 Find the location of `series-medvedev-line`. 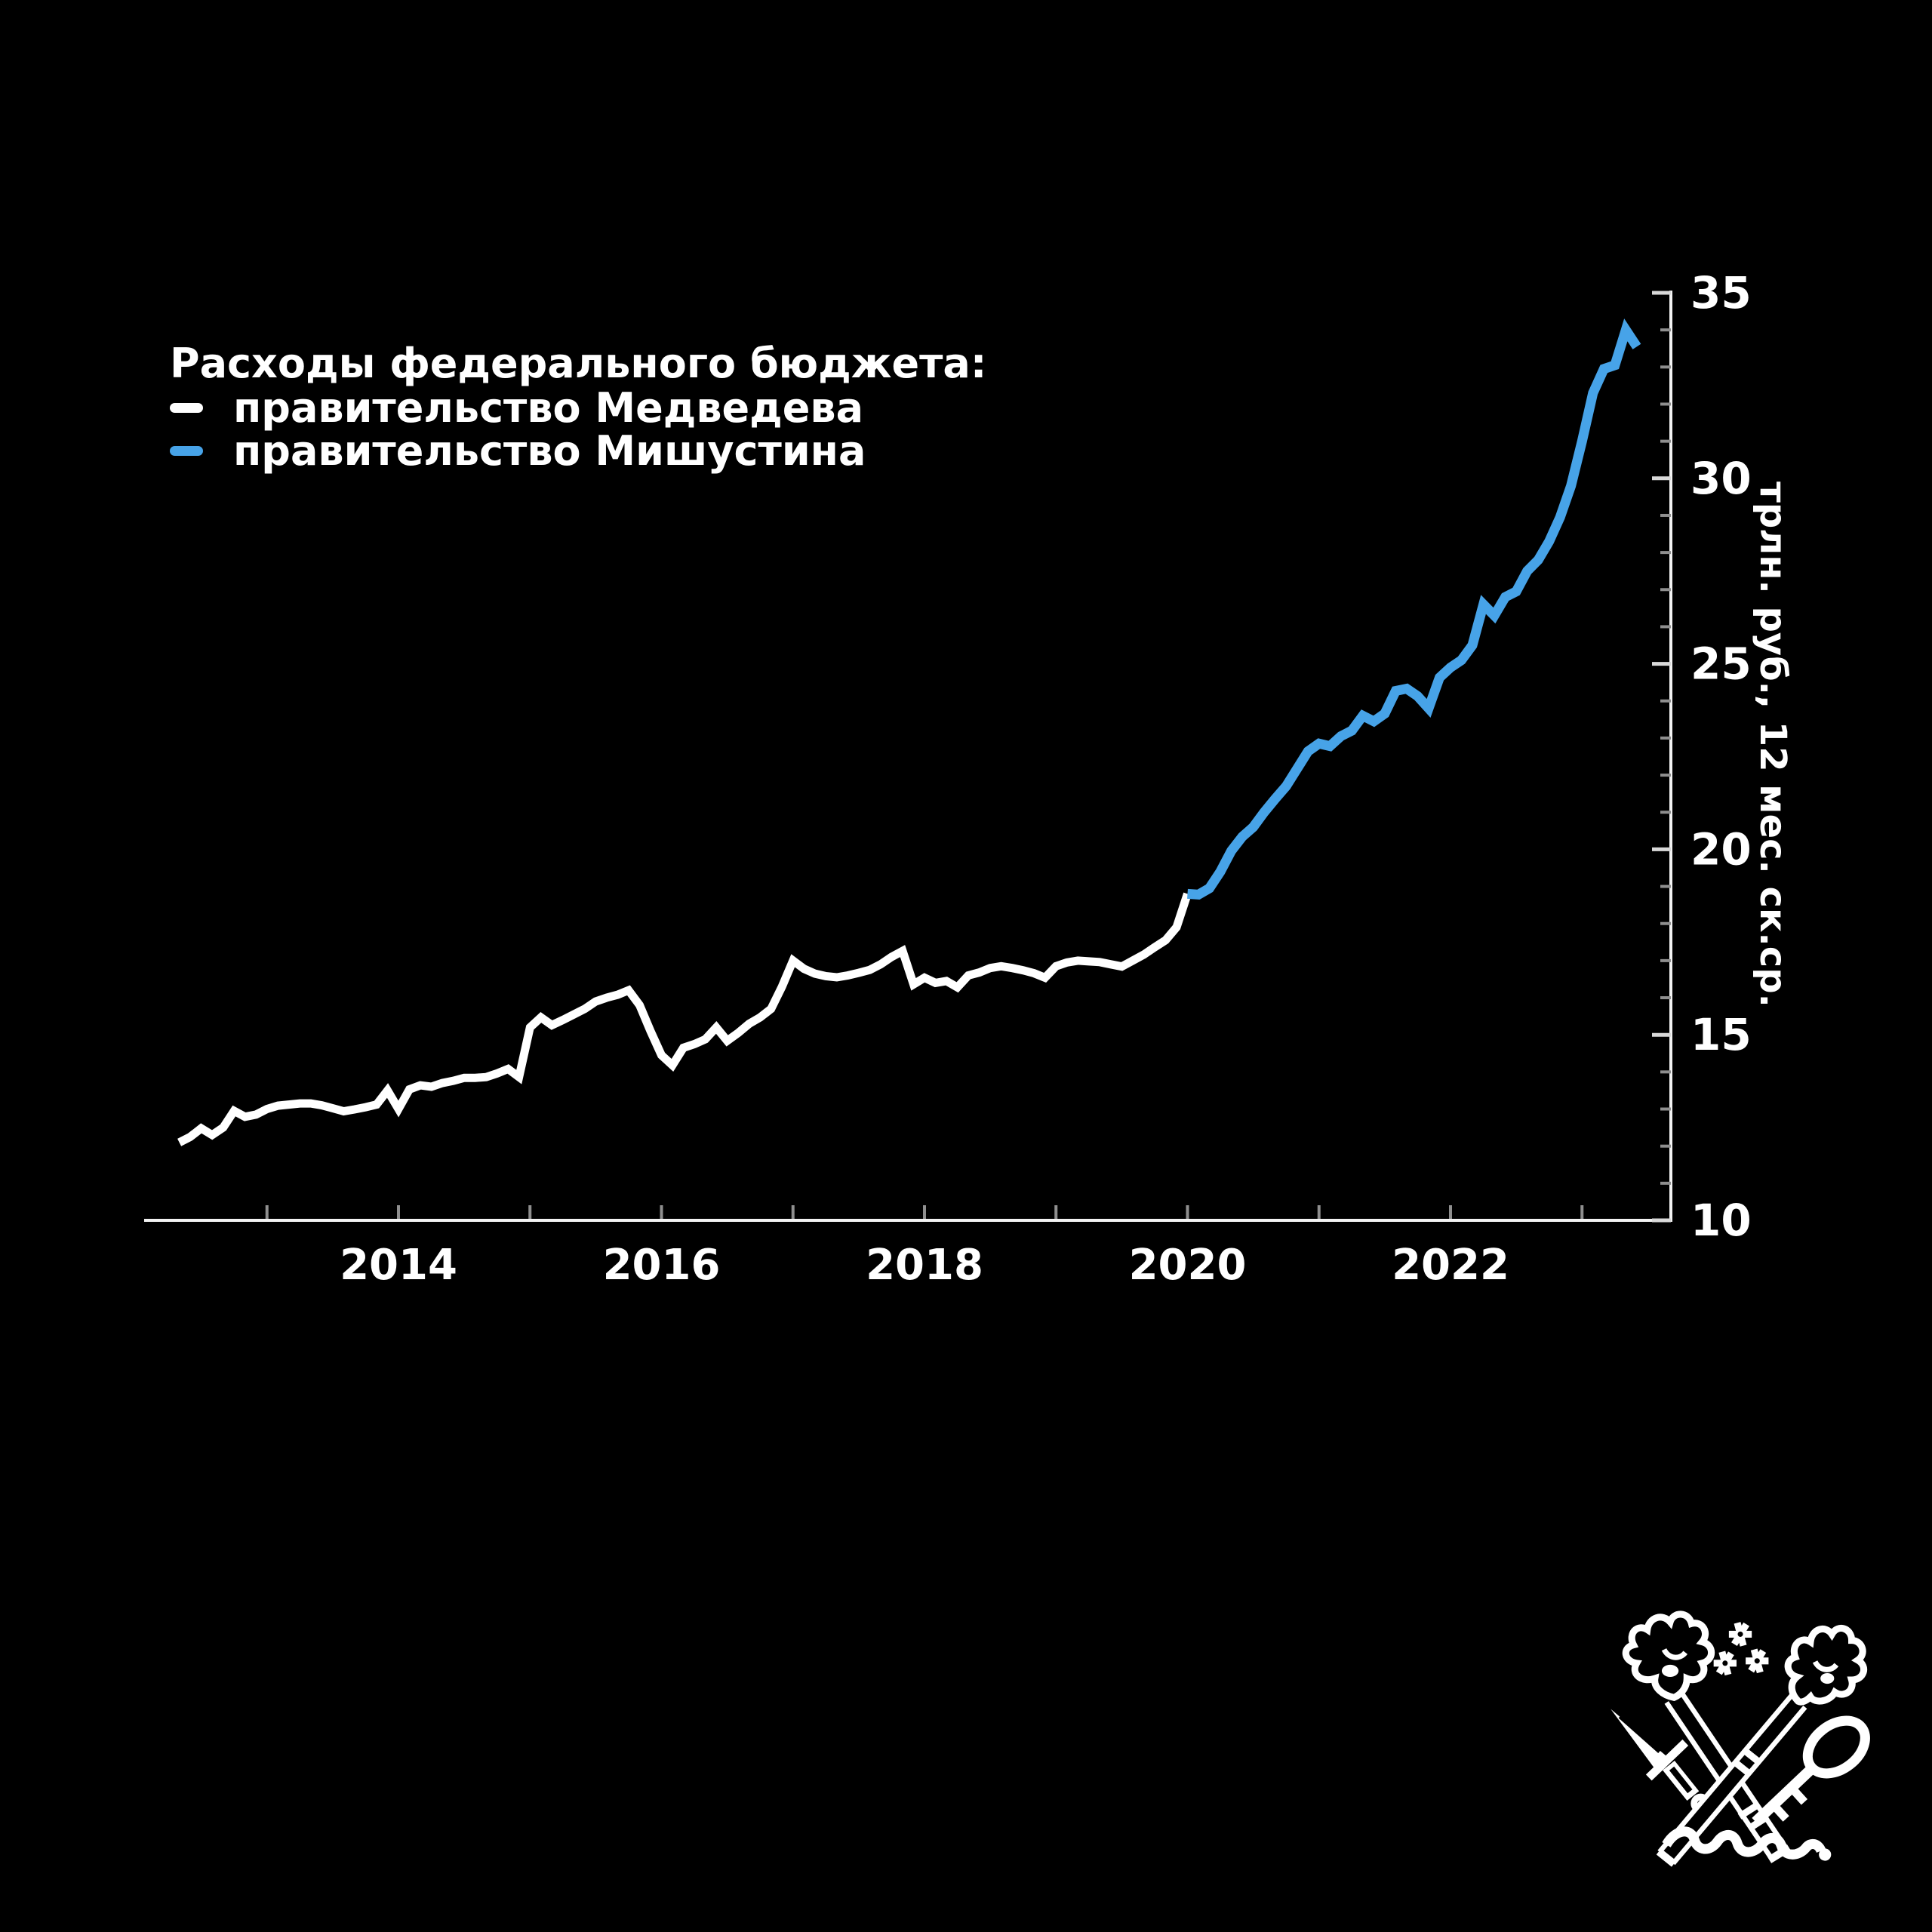

series-medvedev-line is located at coordinates (684, 1019).